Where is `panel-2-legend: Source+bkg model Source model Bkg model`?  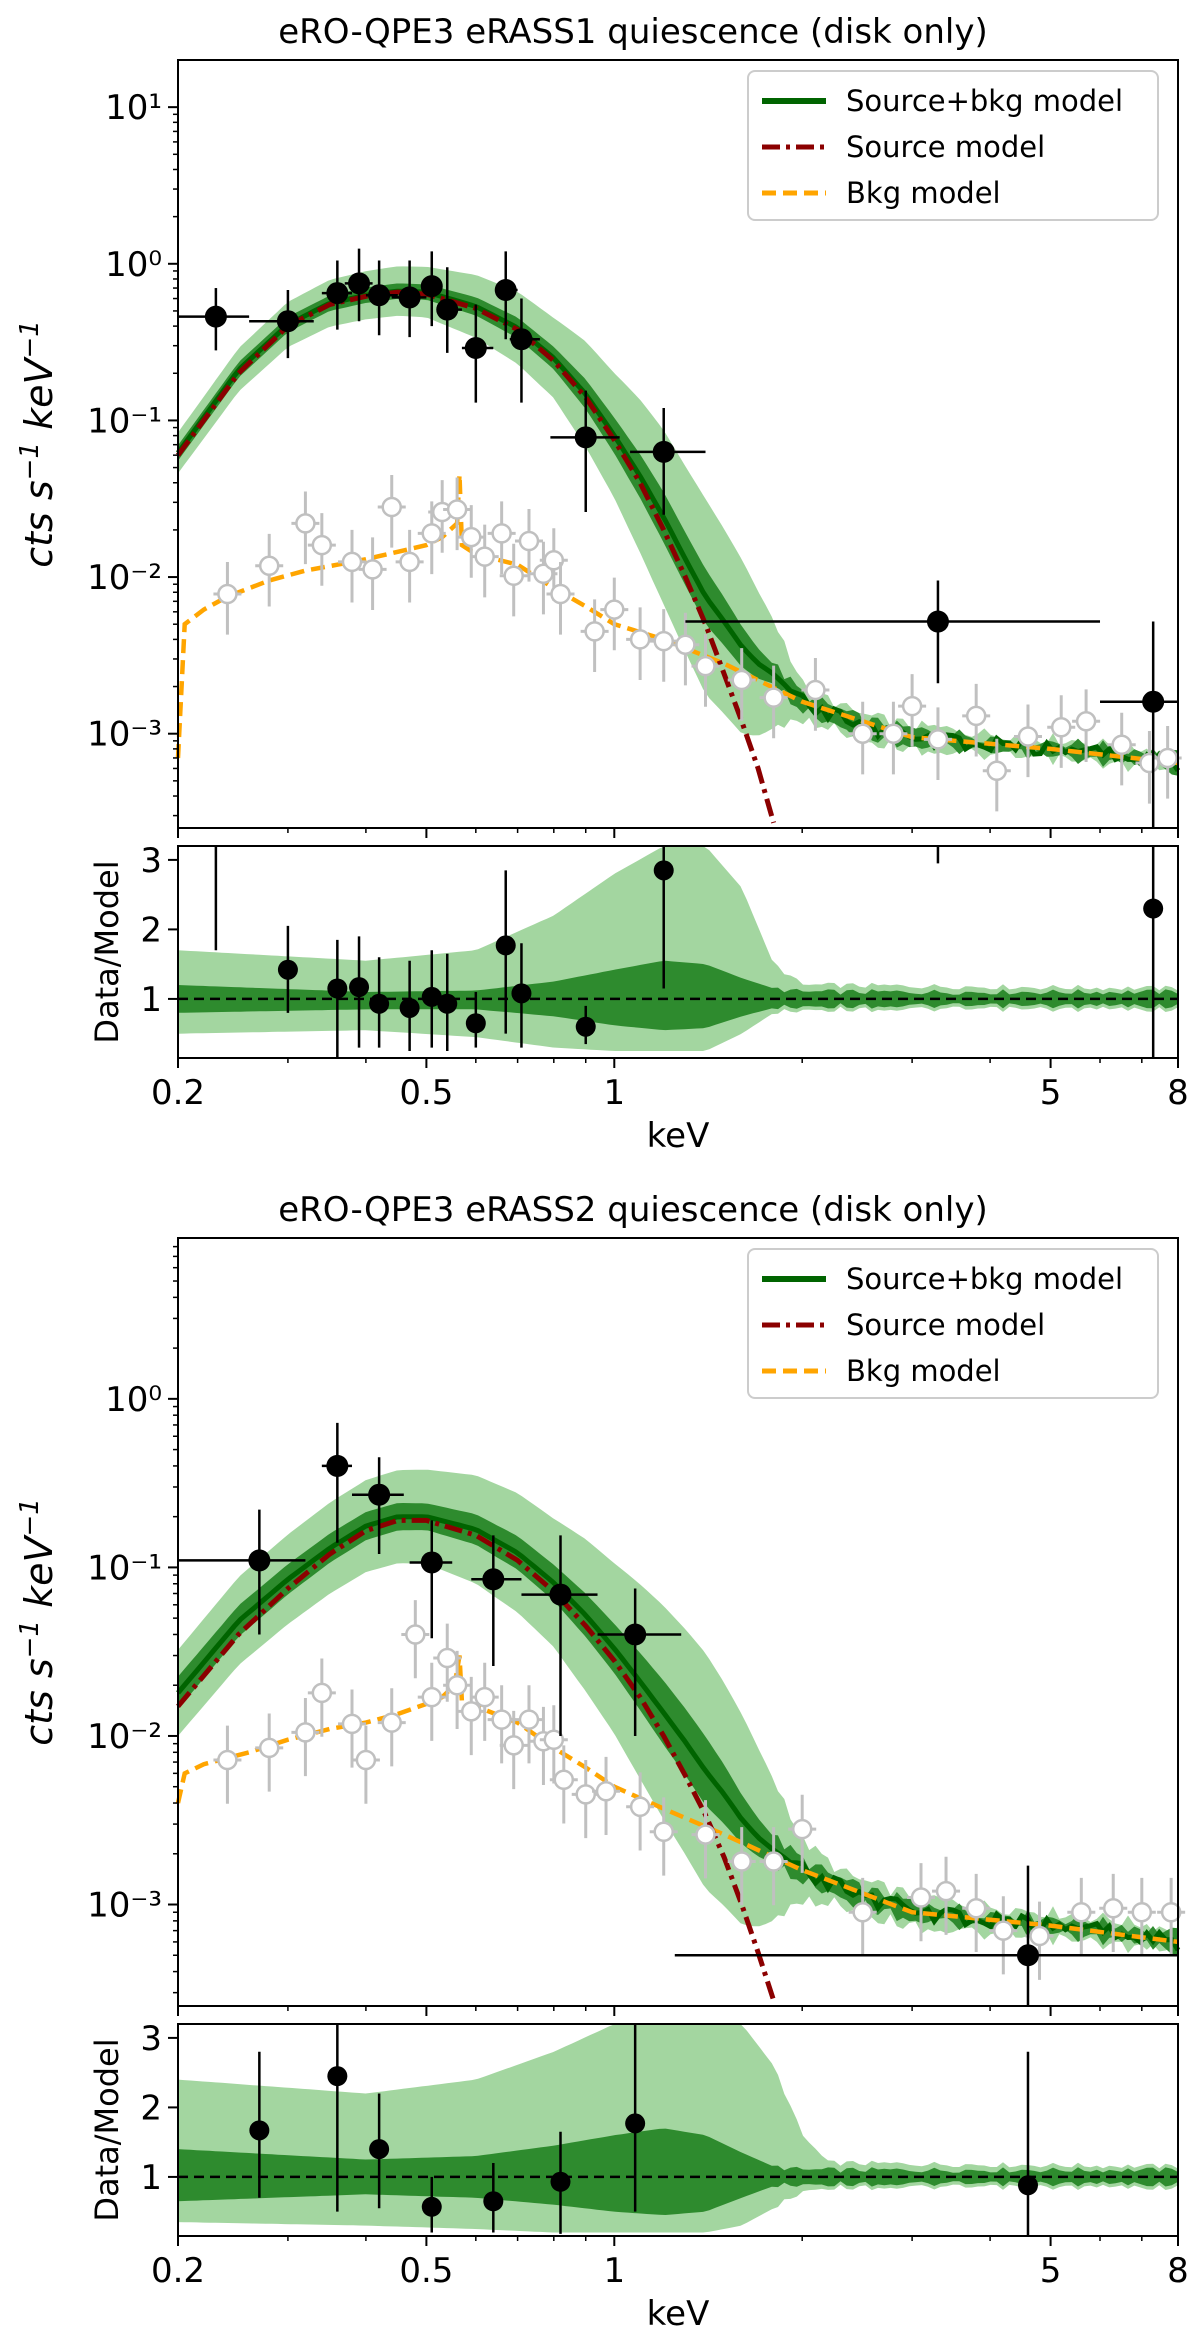 panel-2-legend: Source+bkg model Source model Bkg model is located at coordinates (953, 1323).